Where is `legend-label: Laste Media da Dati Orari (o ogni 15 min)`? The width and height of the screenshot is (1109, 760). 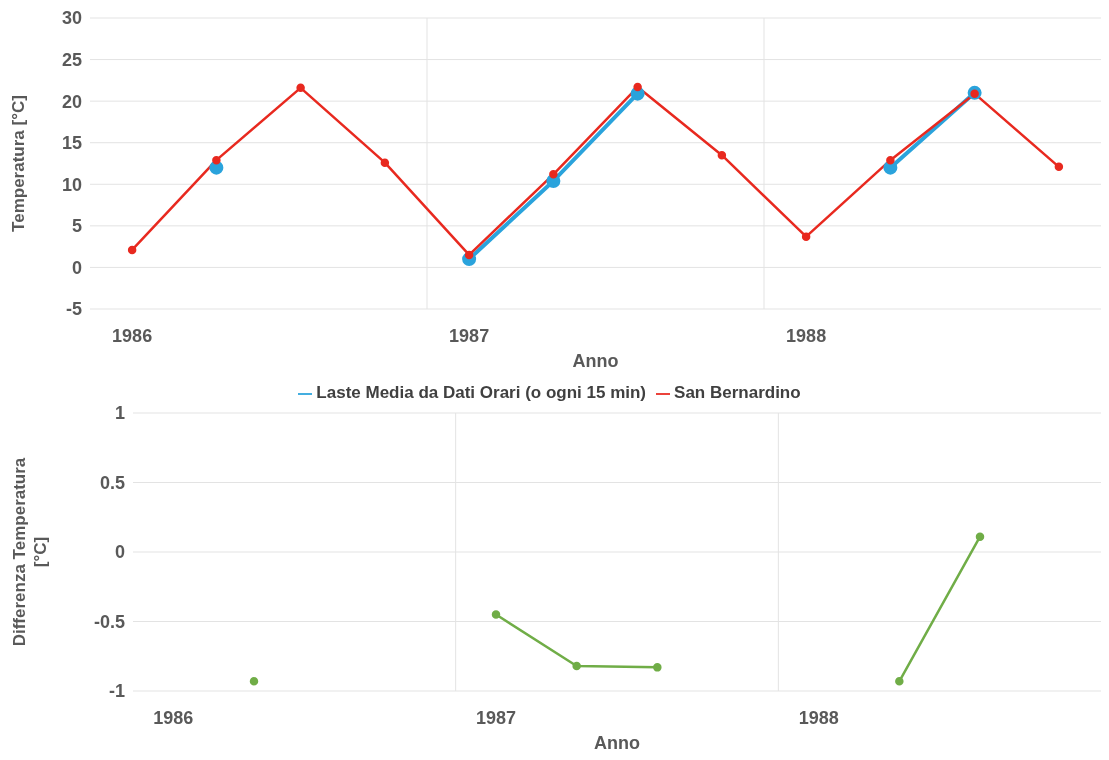
legend-label: Laste Media da Dati Orari (o ogni 15 min) is located at coordinates (481, 392).